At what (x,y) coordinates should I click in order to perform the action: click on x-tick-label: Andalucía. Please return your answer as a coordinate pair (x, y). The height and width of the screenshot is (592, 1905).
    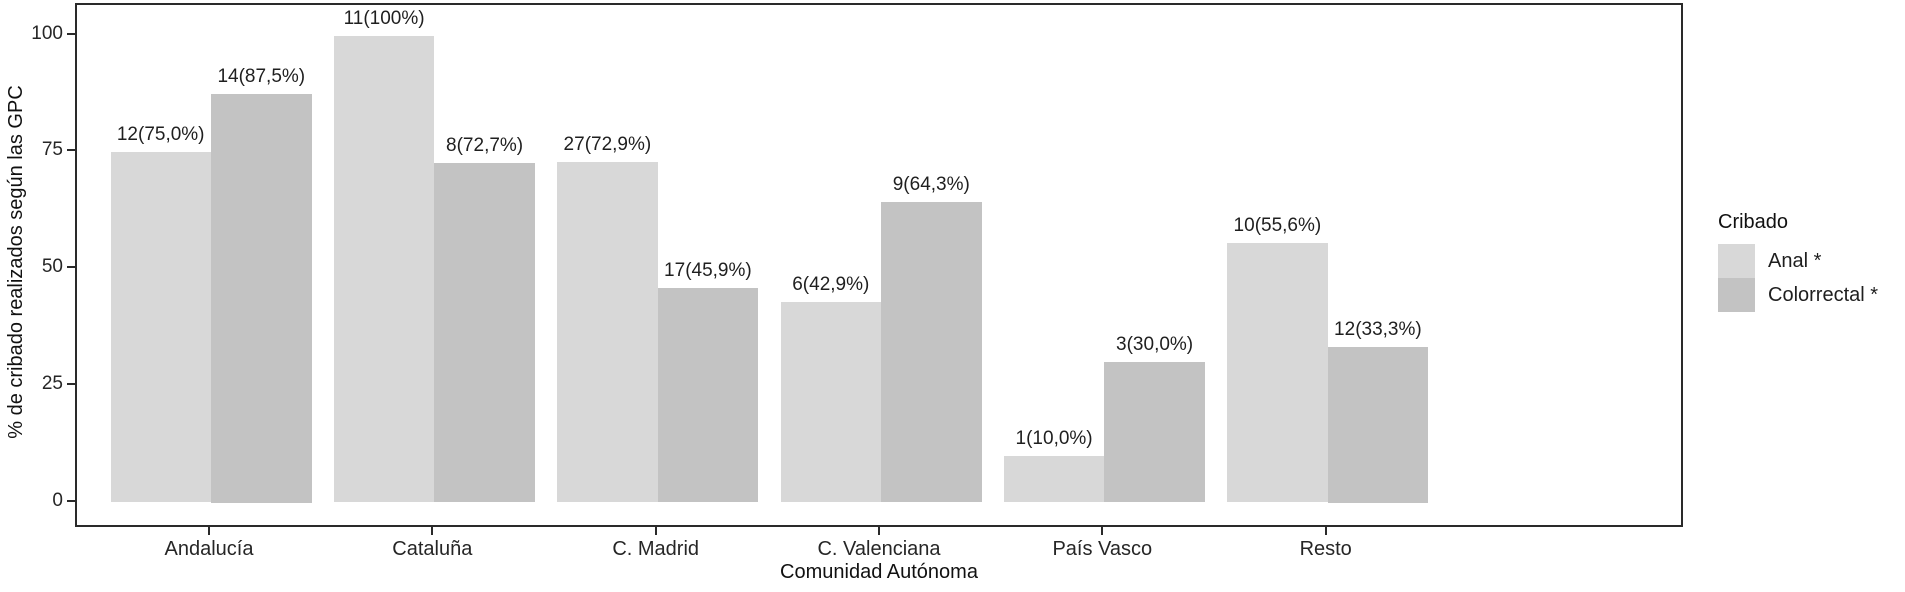
    Looking at the image, I should click on (209, 549).